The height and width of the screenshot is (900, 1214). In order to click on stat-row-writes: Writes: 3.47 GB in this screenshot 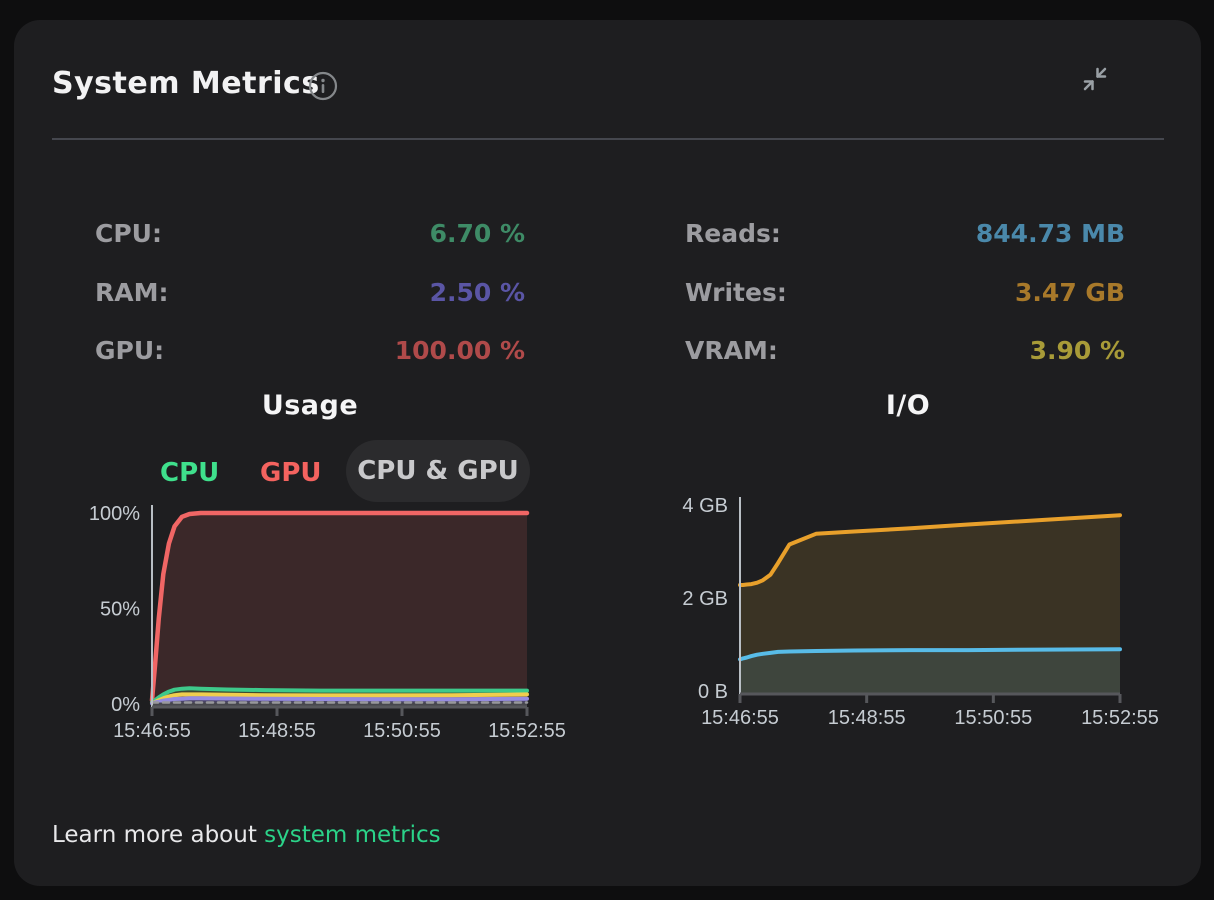, I will do `click(905, 293)`.